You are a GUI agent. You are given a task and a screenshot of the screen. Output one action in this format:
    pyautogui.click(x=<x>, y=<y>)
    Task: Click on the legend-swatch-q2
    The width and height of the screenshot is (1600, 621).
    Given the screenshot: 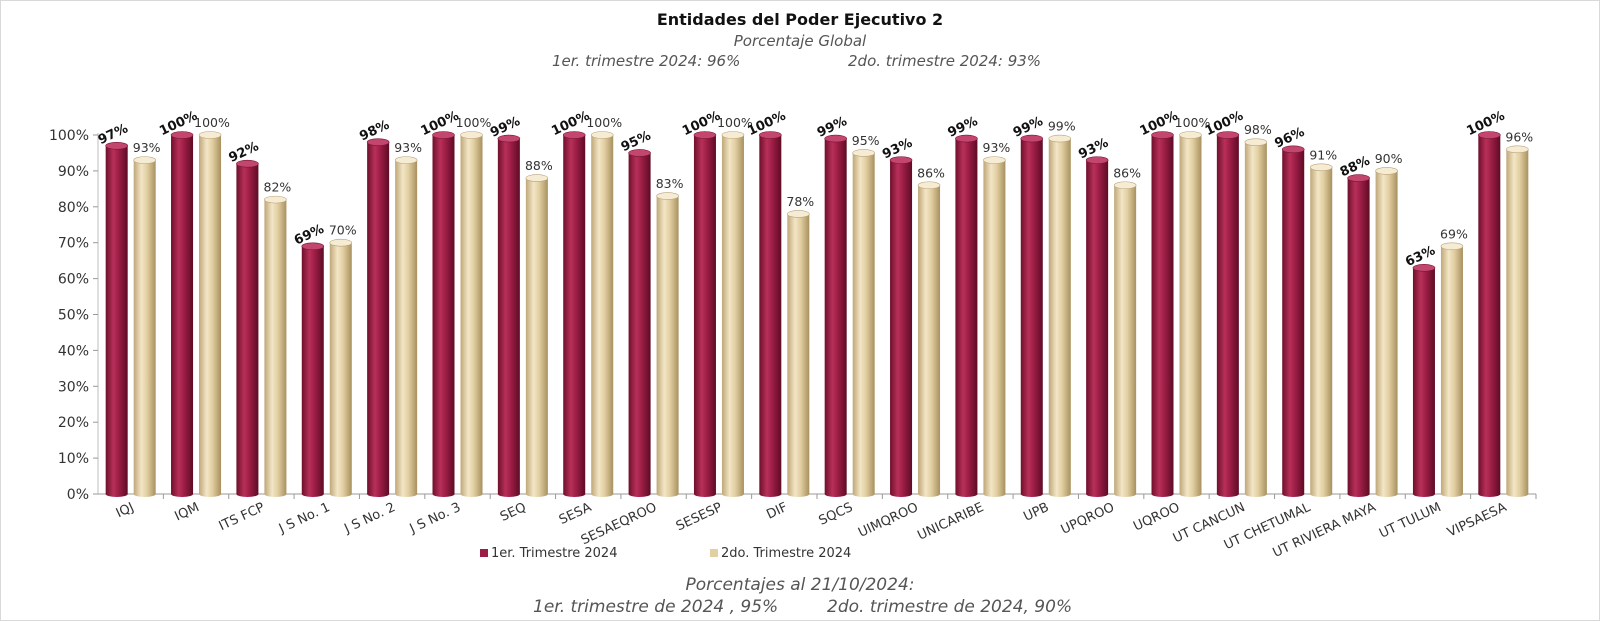 What is the action you would take?
    pyautogui.click(x=714, y=553)
    